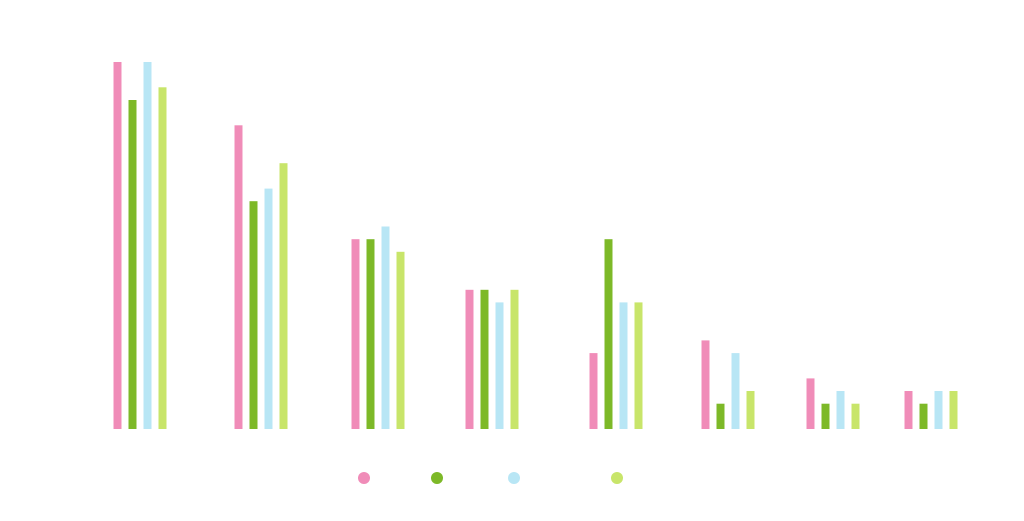 This screenshot has height=521, width=1024. I want to click on bar-s2-c5, so click(608, 334).